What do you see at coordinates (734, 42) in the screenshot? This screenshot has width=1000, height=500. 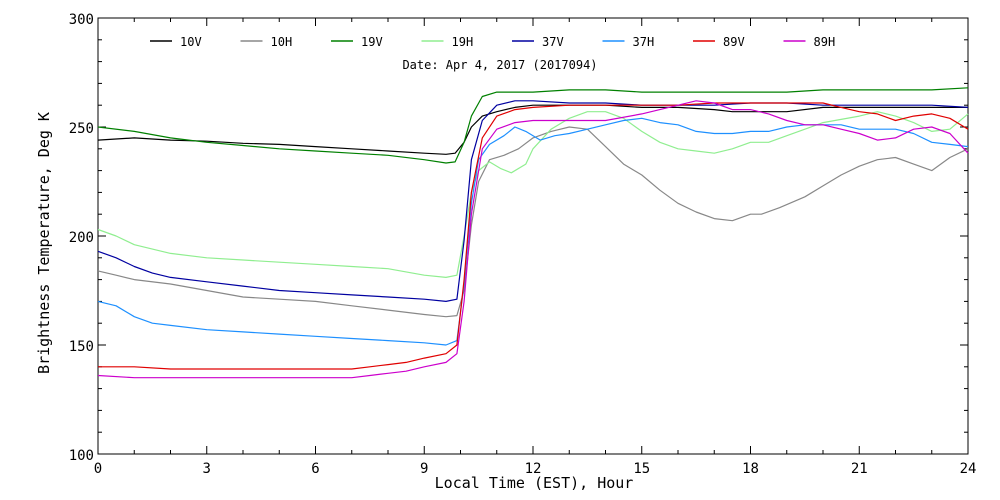 I see `legend-label-89v: 89V` at bounding box center [734, 42].